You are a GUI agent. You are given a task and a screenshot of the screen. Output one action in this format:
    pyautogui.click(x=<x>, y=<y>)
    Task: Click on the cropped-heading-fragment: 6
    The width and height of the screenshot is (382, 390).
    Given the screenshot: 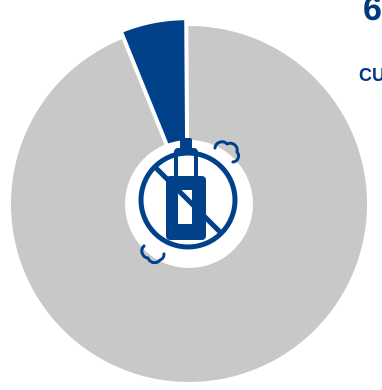 What is the action you would take?
    pyautogui.click(x=372, y=13)
    